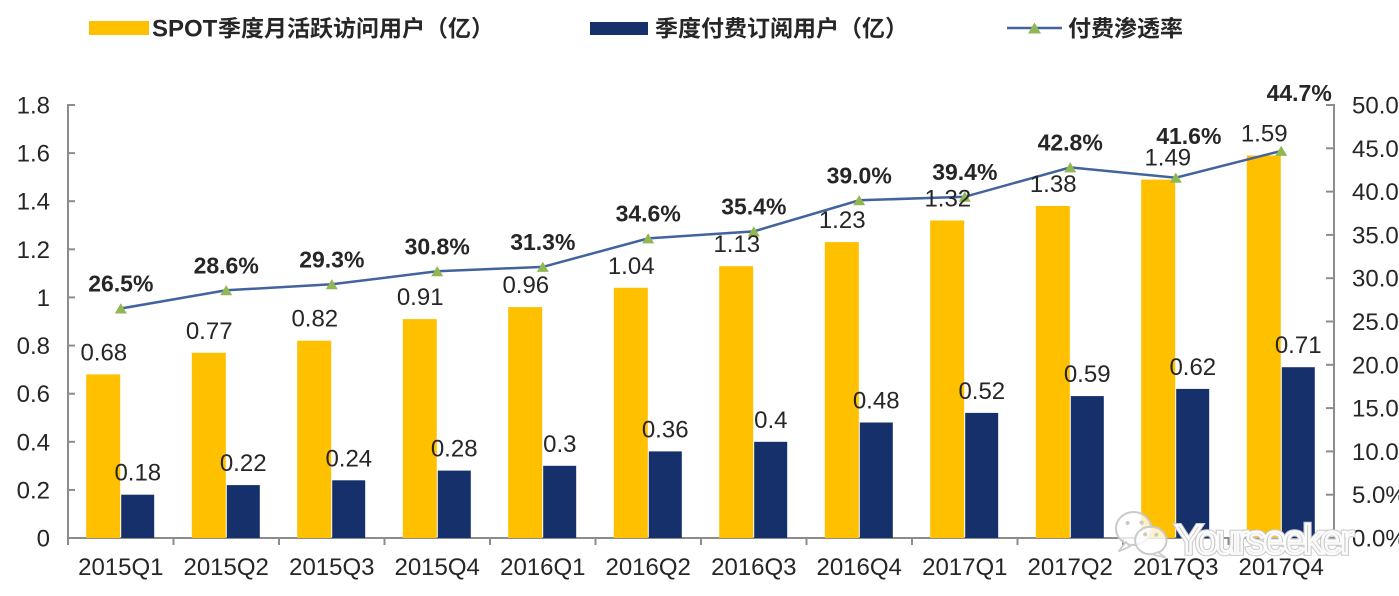 The width and height of the screenshot is (1399, 596). What do you see at coordinates (1375, 365) in the screenshot?
I see `svg-text: 20.0%` at bounding box center [1375, 365].